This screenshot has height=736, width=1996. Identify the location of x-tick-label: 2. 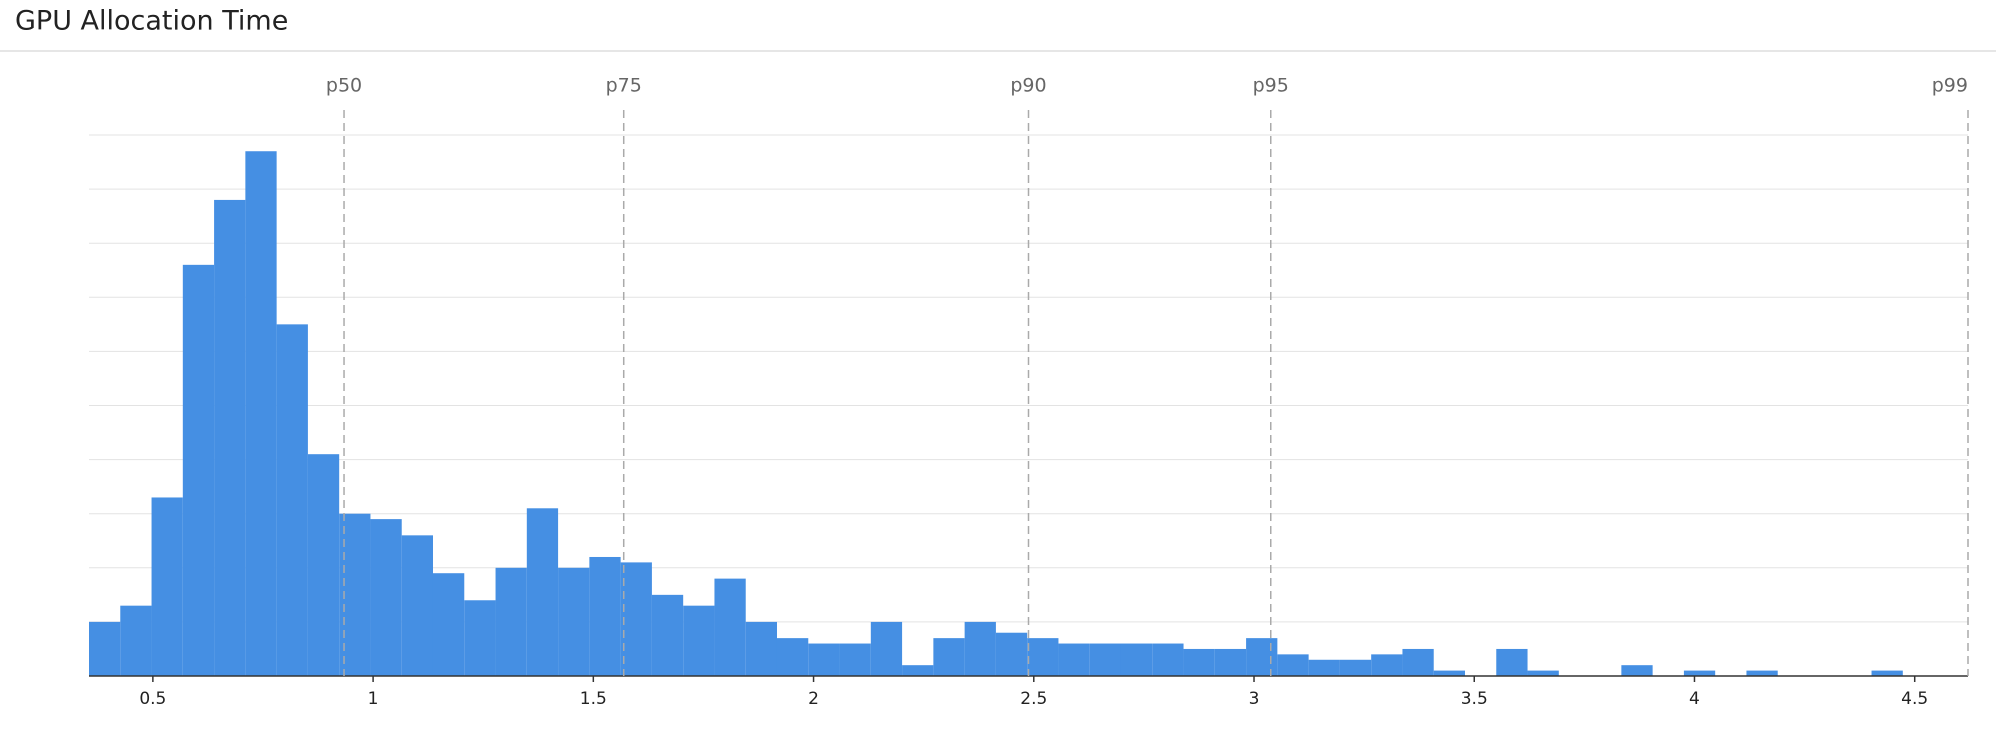
(813, 699).